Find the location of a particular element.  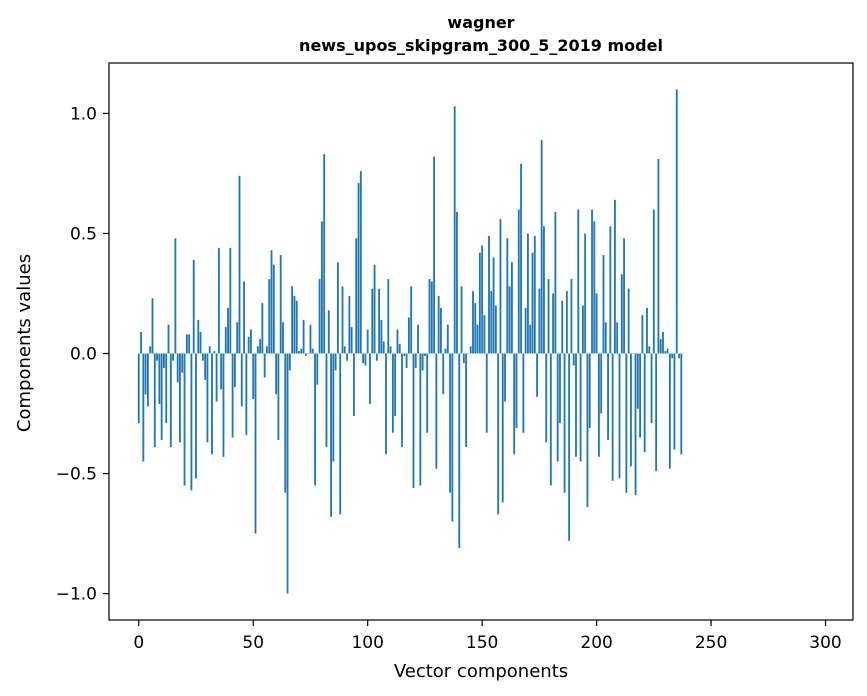

chart-title: wagner is located at coordinates (480, 22).